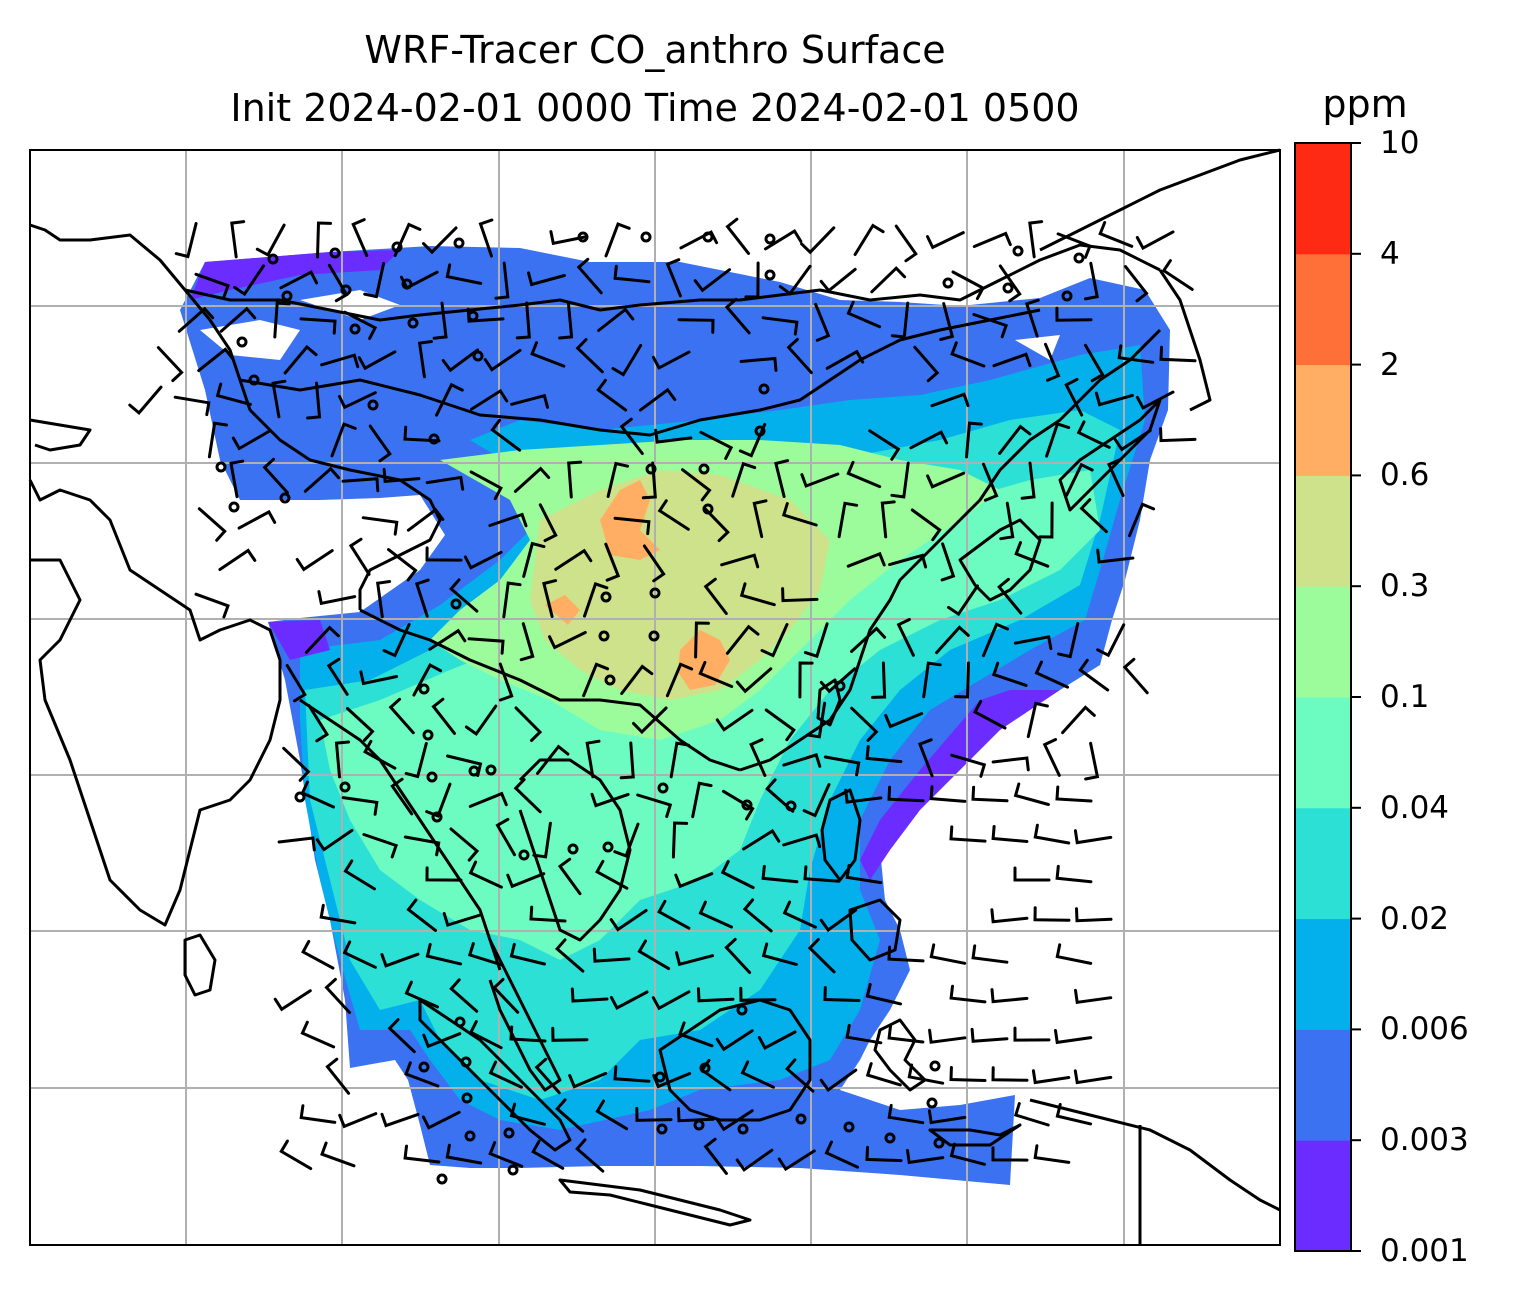  What do you see at coordinates (550, 690) in the screenshot?
I see `himalaya-border` at bounding box center [550, 690].